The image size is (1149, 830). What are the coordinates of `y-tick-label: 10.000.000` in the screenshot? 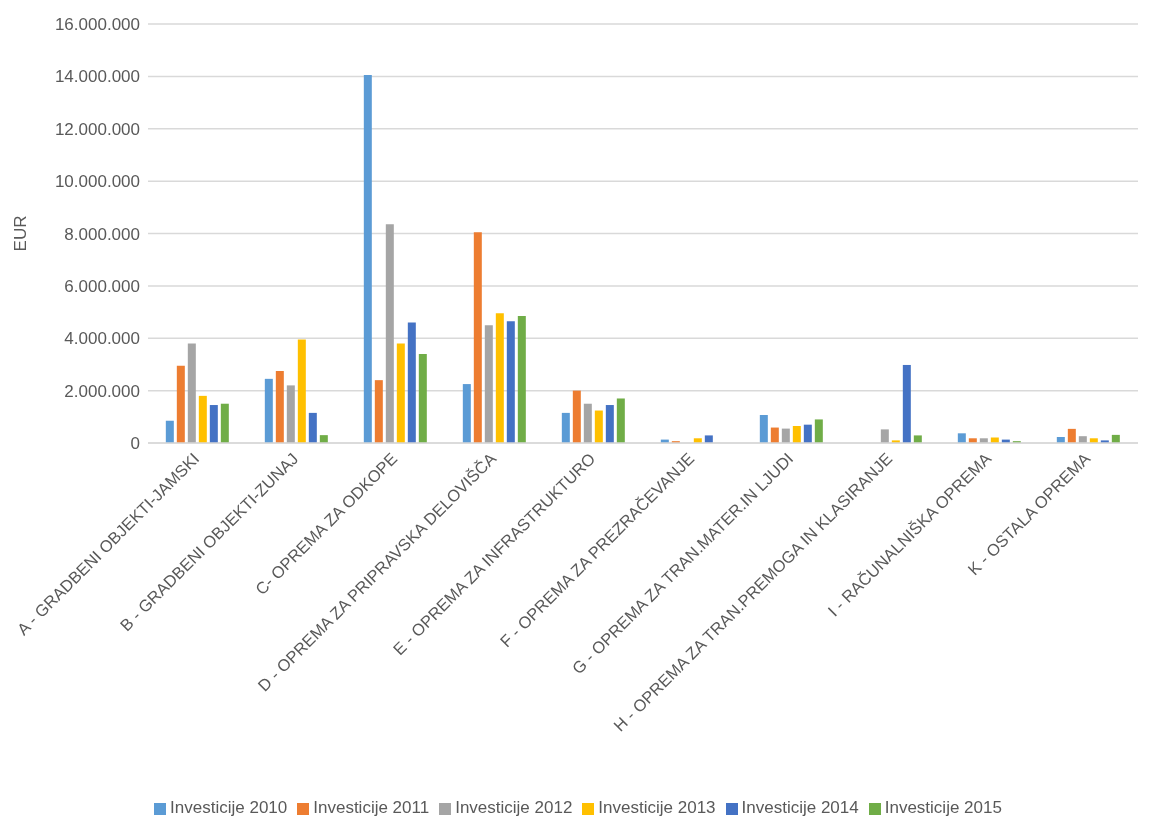 It's located at (97, 182).